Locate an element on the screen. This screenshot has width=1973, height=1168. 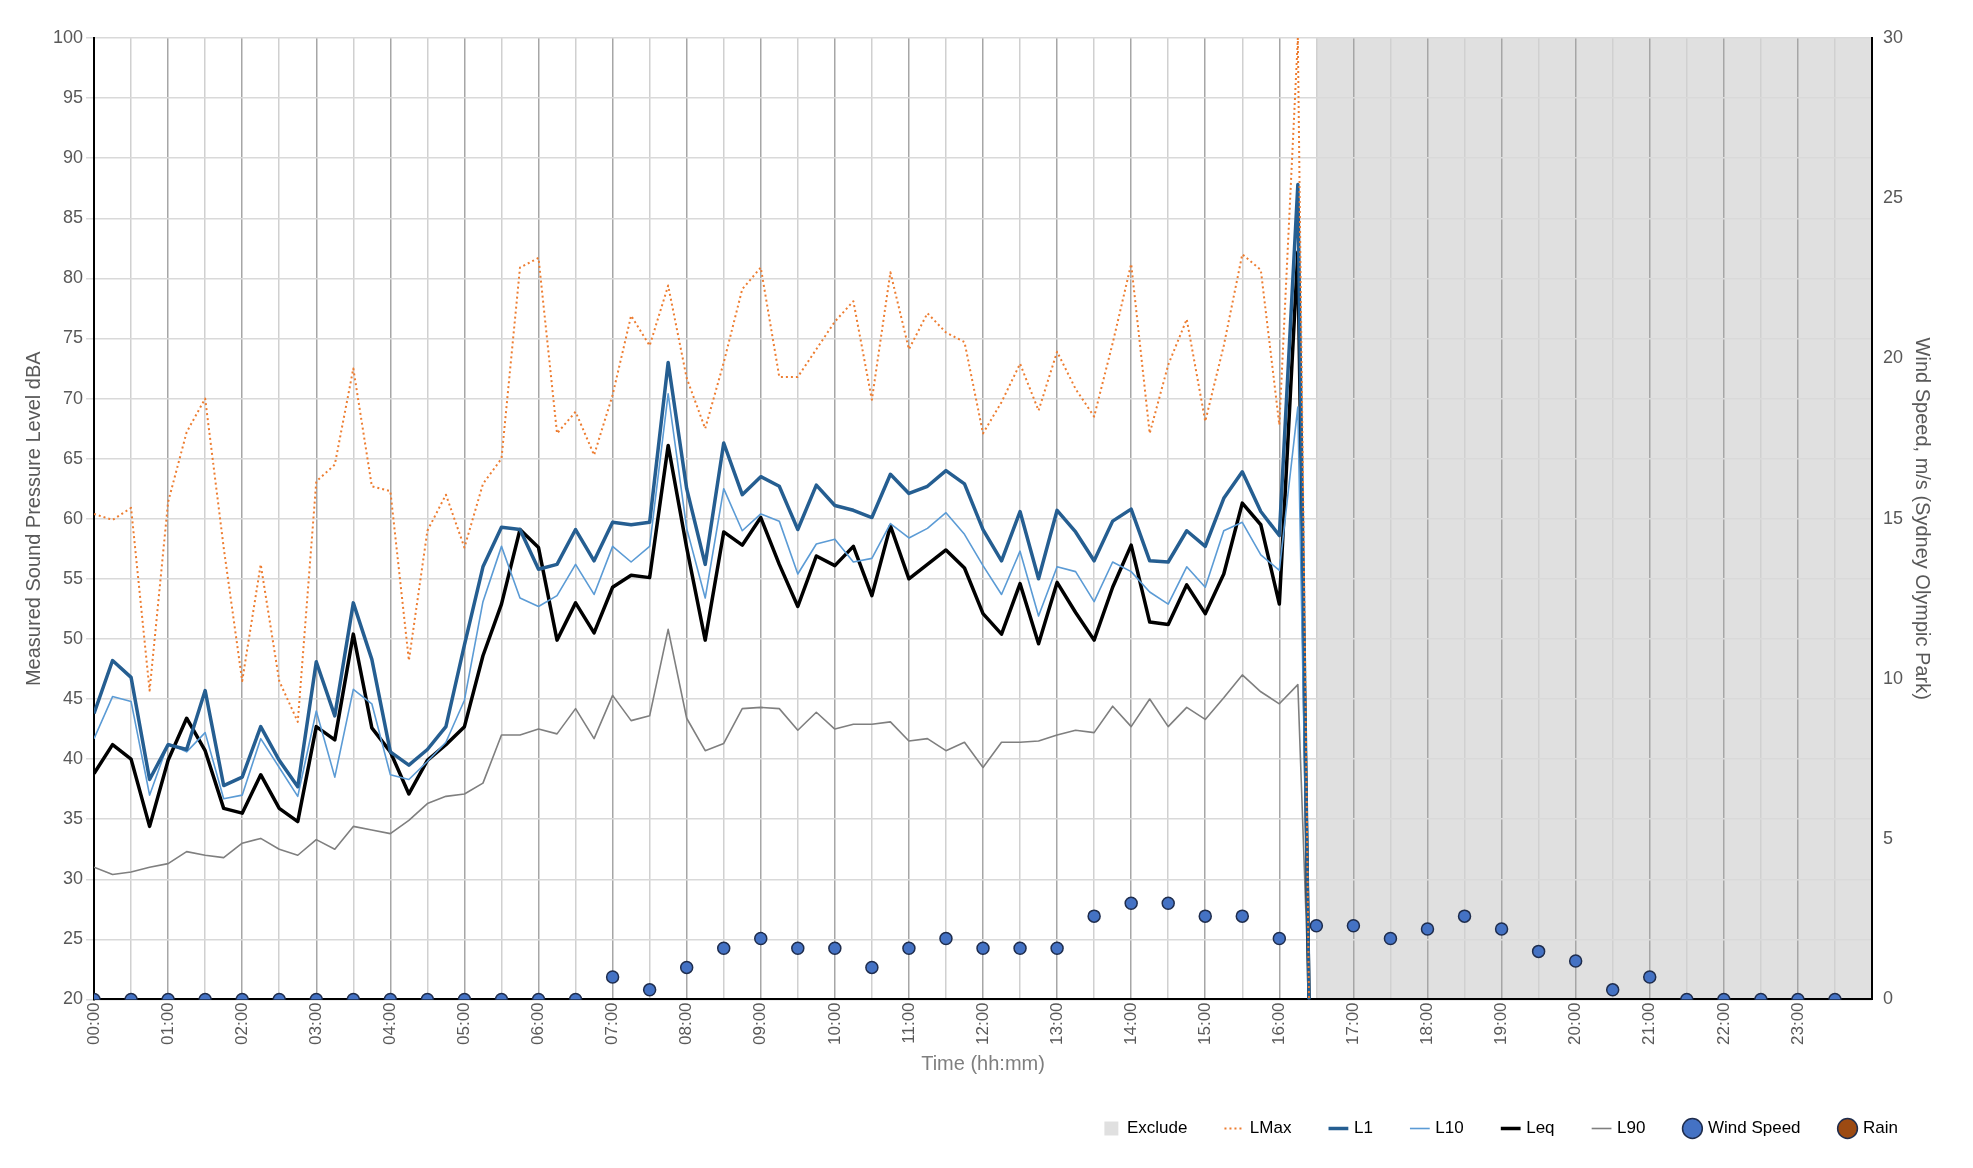
x-tick-label: 20:00 is located at coordinates (1575, 1024).